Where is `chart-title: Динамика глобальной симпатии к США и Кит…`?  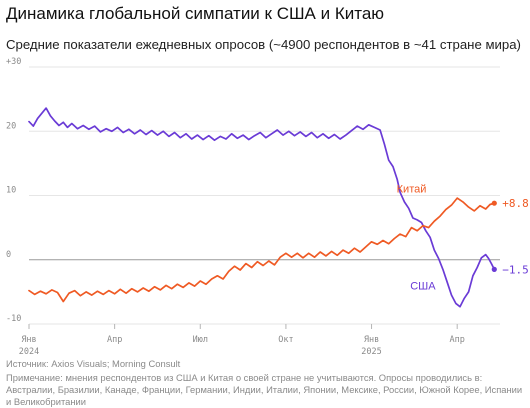
chart-title: Динамика глобальной симпатии к США и Кит… is located at coordinates (195, 13).